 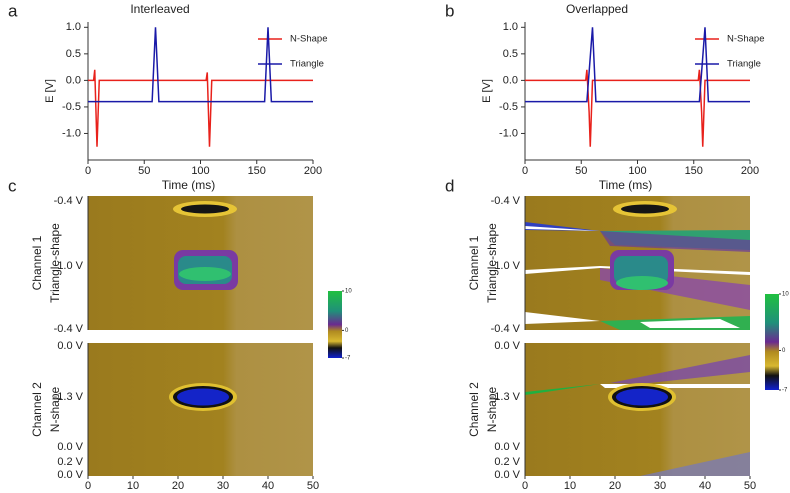 What do you see at coordinates (13, 10) in the screenshot?
I see `panel-label: a` at bounding box center [13, 10].